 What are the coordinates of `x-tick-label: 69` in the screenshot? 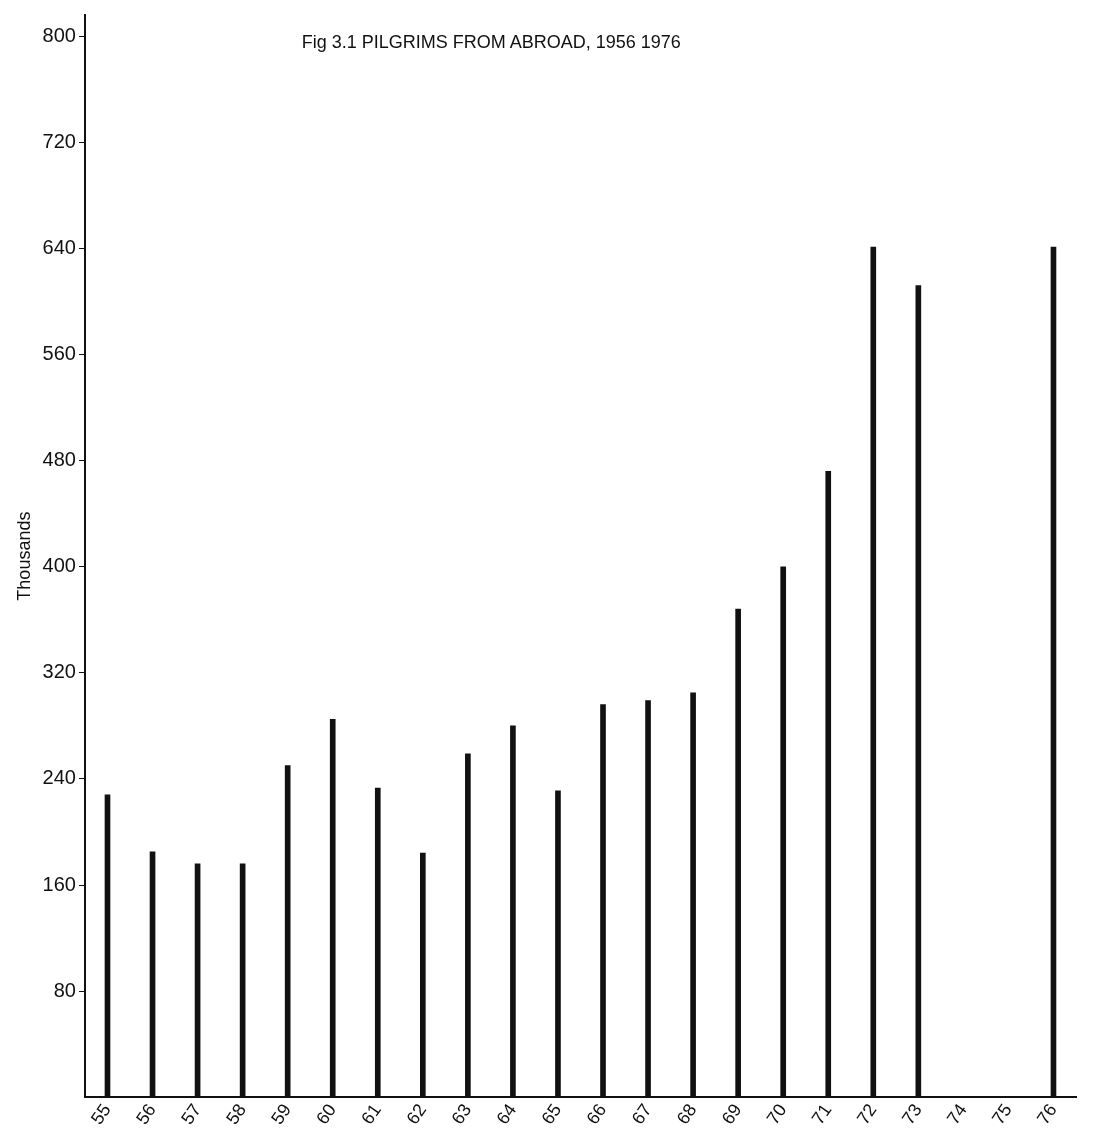 It's located at (731, 1114).